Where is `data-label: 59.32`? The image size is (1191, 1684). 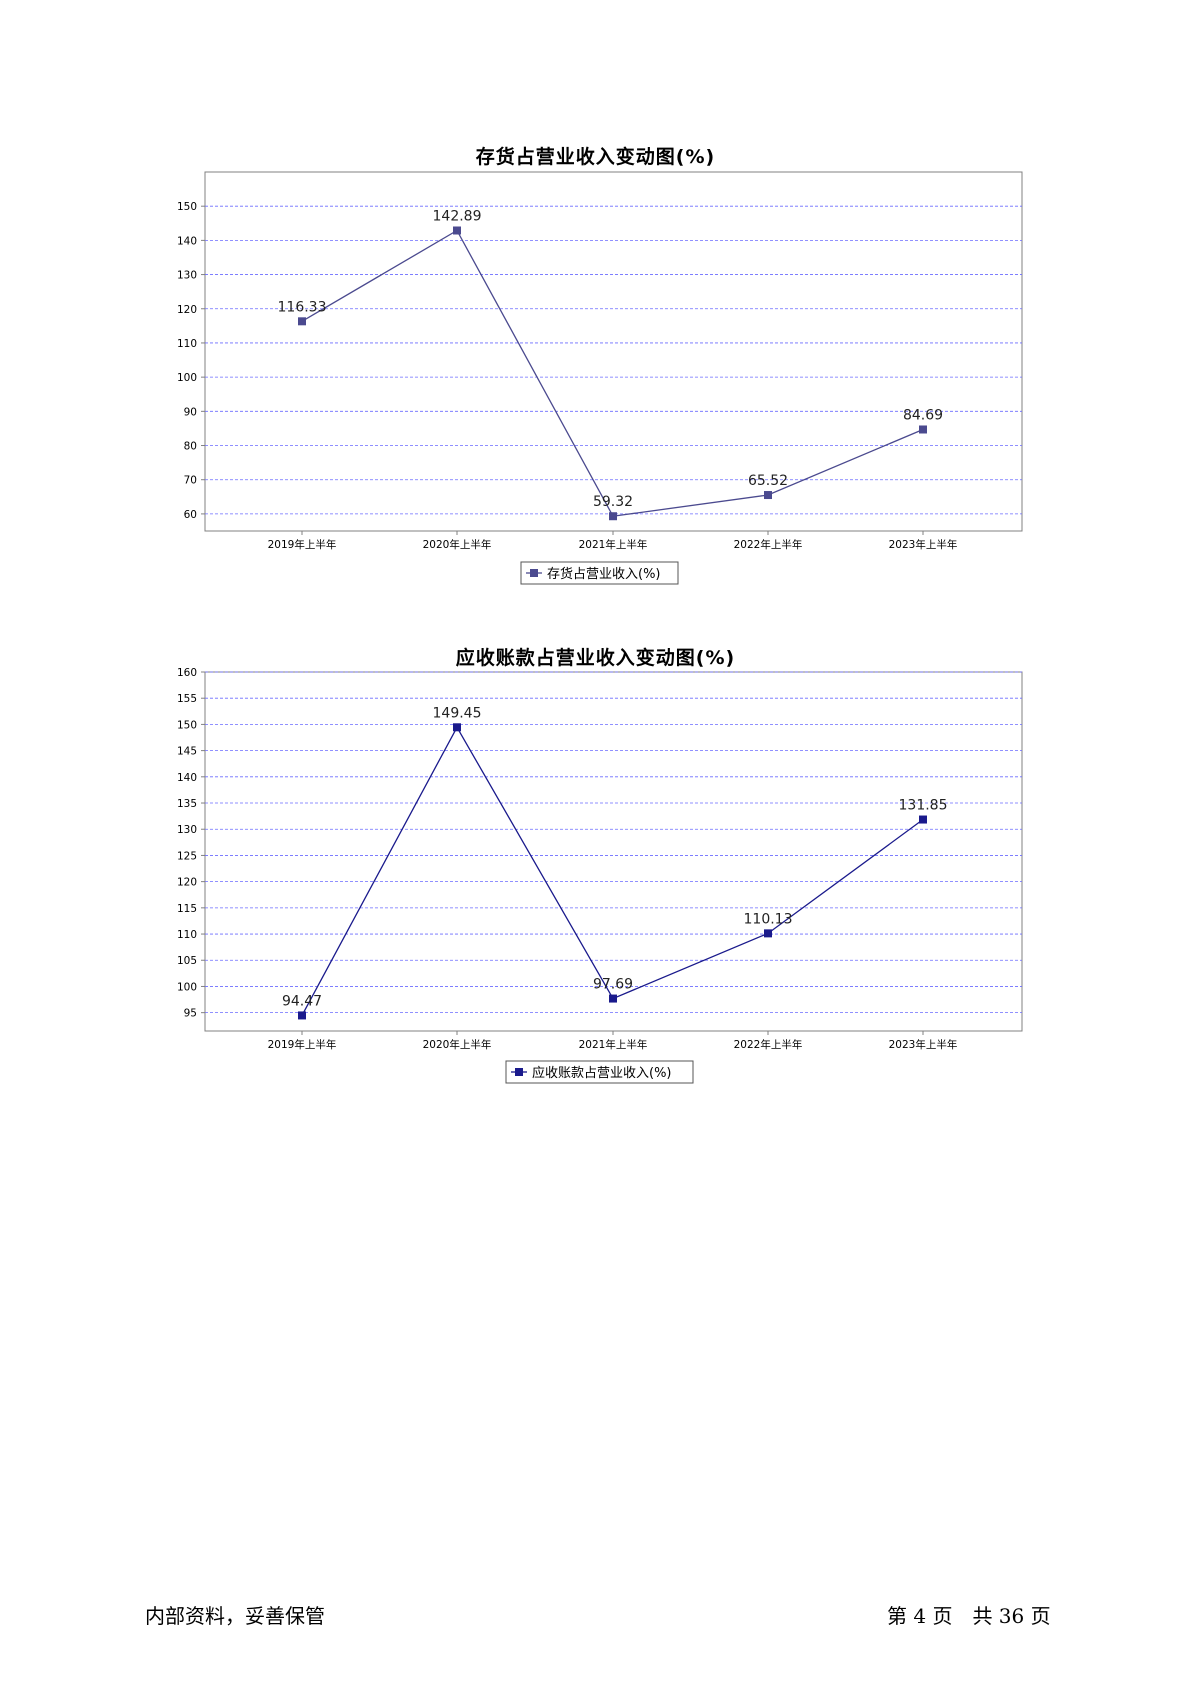
data-label: 59.32 is located at coordinates (613, 502).